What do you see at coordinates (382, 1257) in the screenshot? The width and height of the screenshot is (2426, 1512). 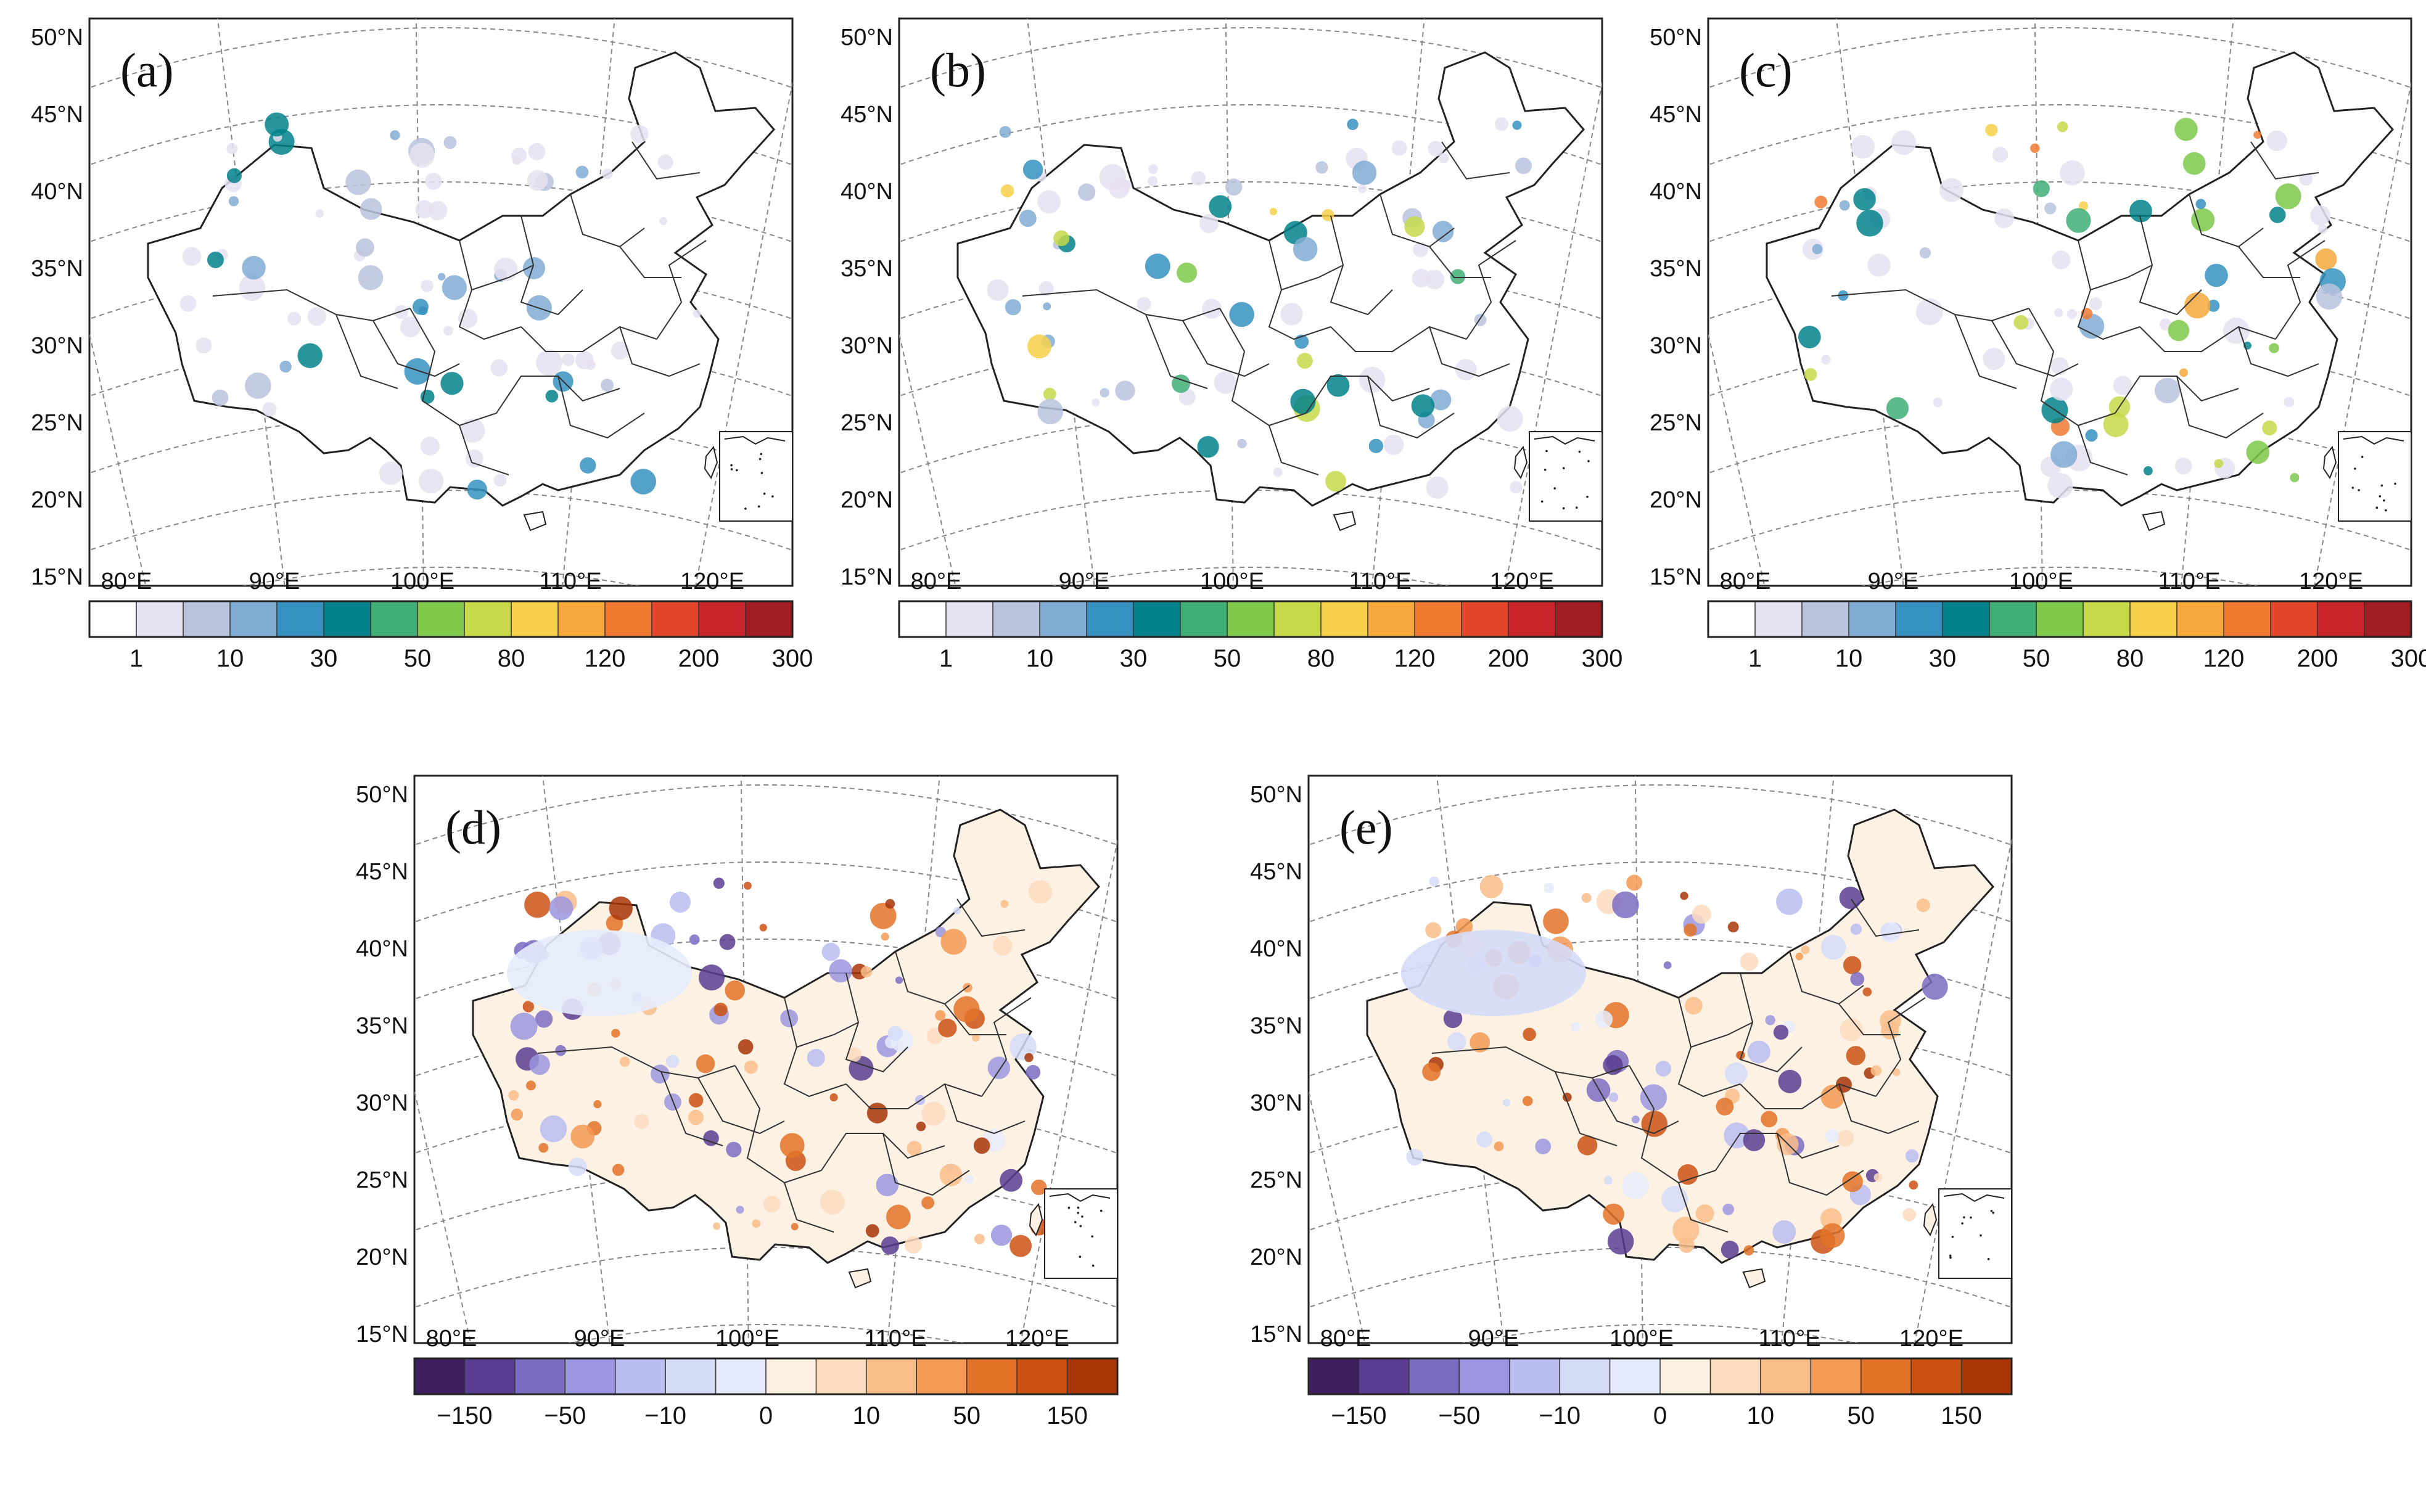 I see `latitude-label: 20°N` at bounding box center [382, 1257].